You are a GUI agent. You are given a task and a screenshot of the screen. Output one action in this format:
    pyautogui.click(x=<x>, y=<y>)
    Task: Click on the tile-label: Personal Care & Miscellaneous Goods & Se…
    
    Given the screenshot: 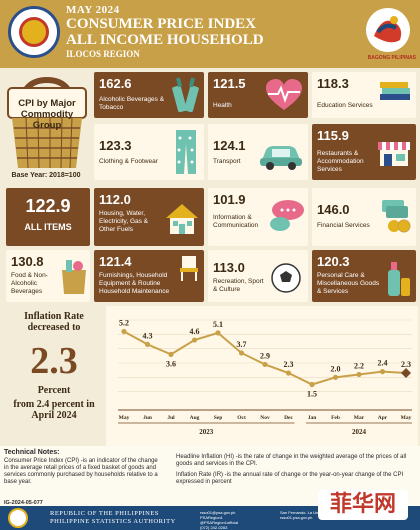 What is the action you would take?
    pyautogui.click(x=348, y=283)
    